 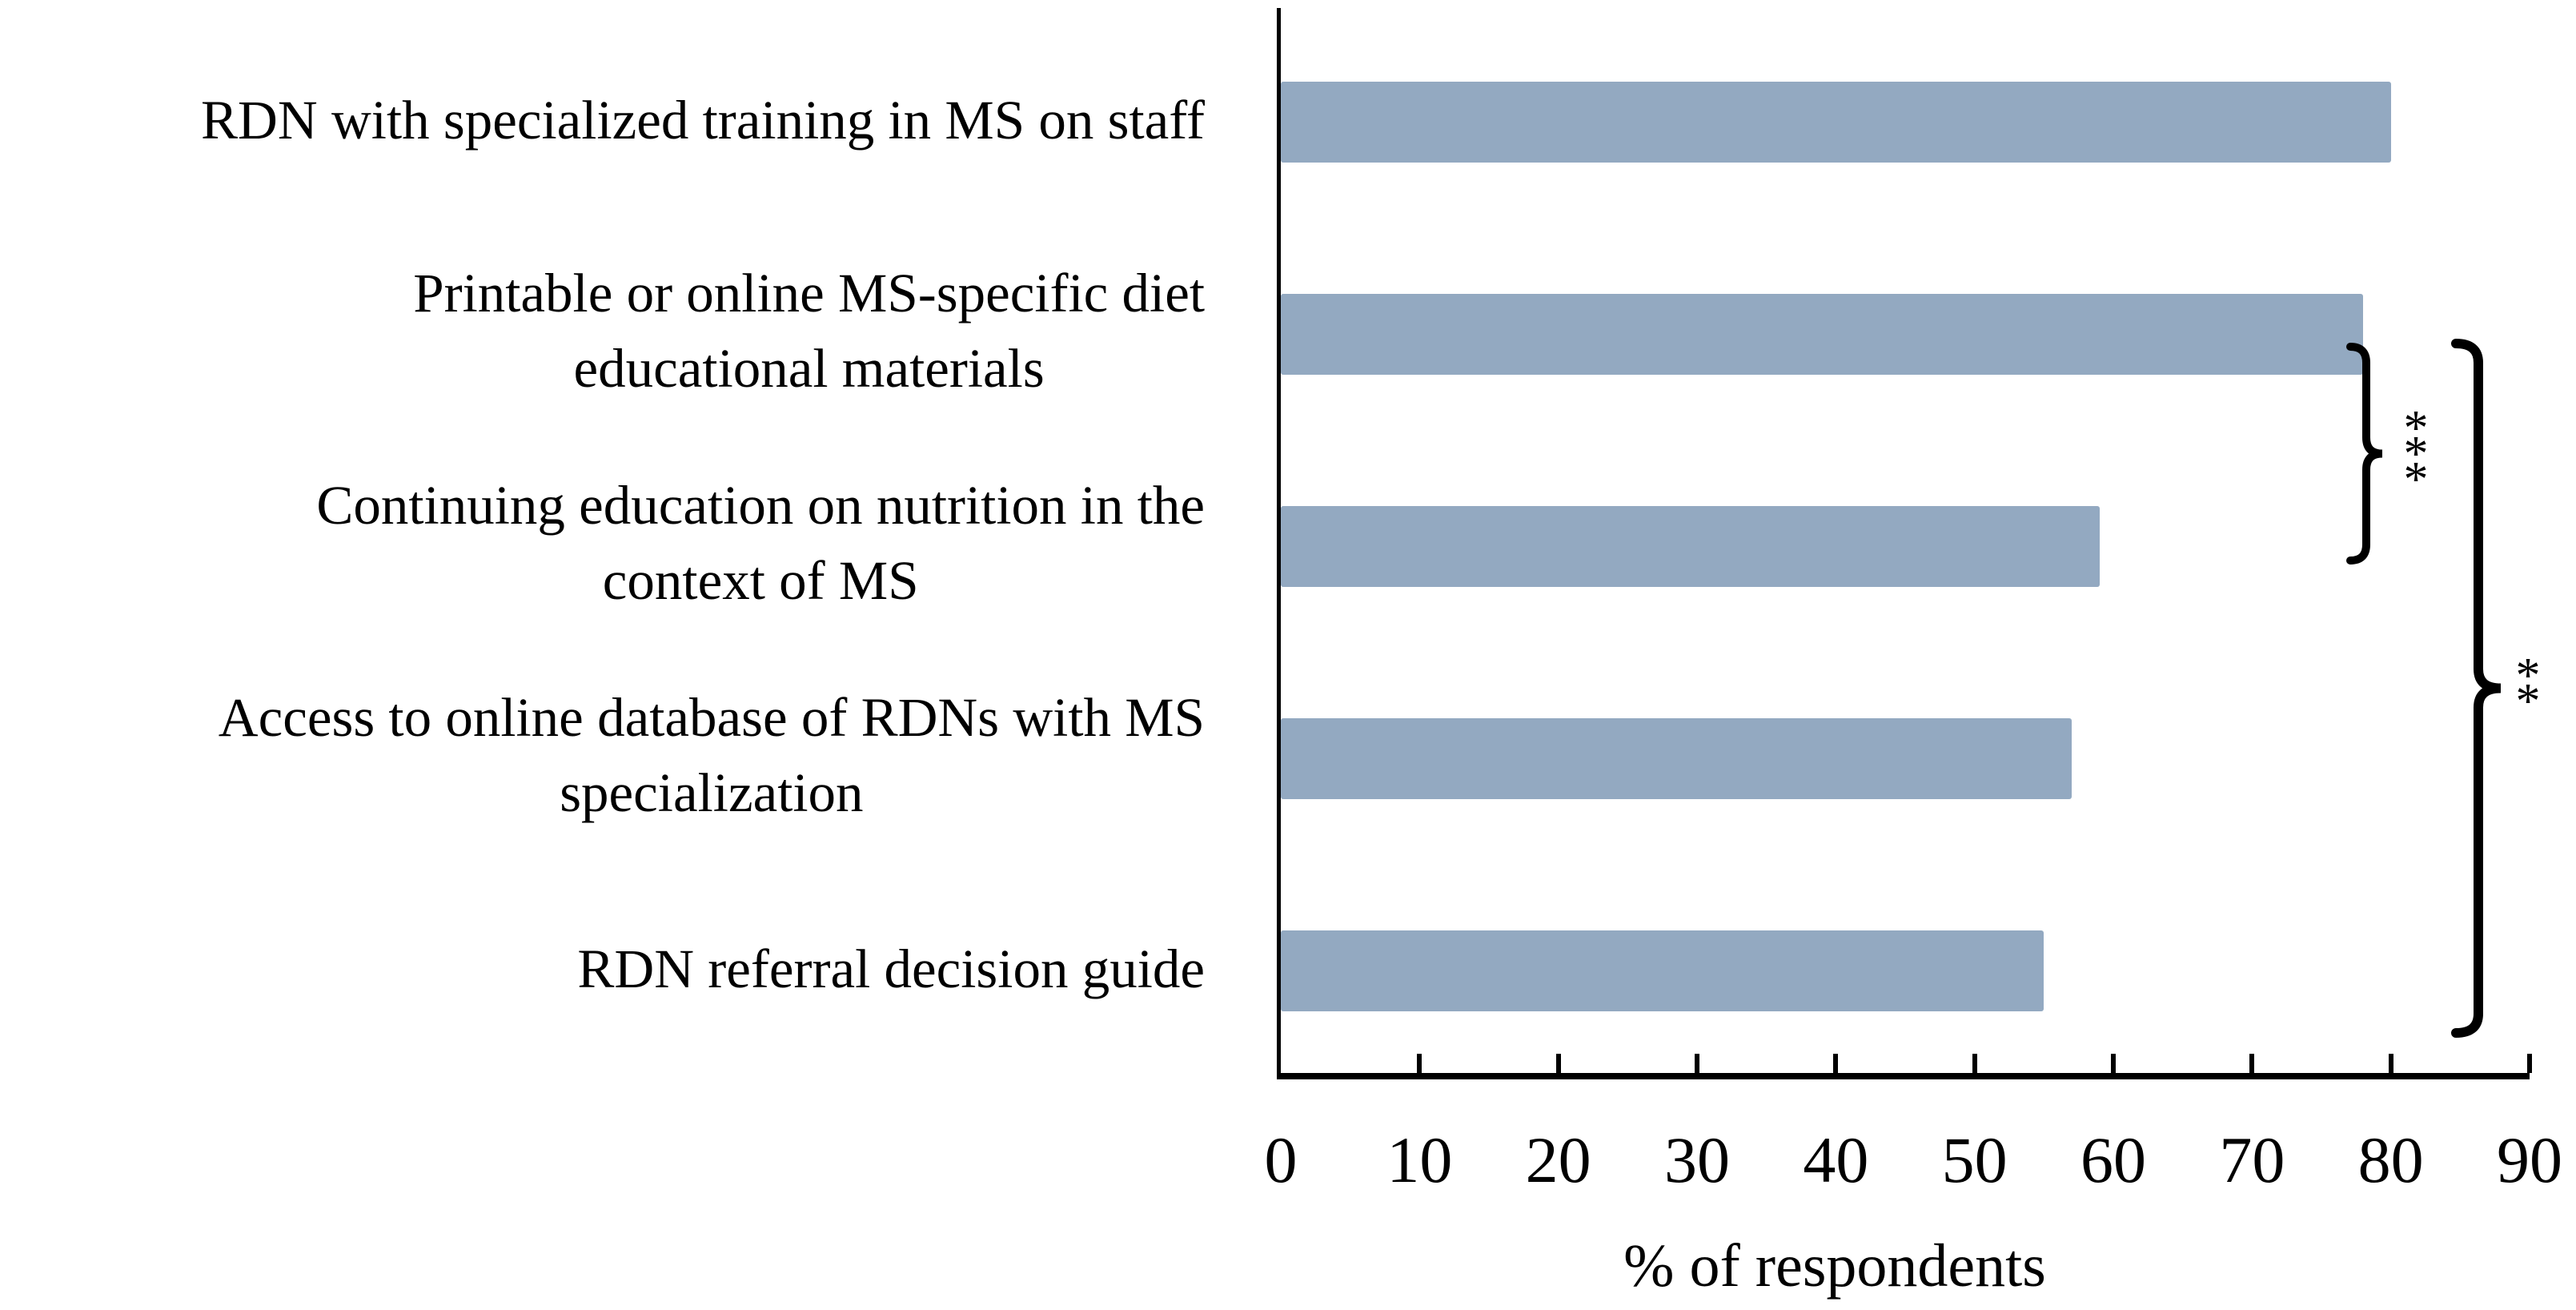 I want to click on x-axis-tick-label: 10, so click(x=1420, y=1159).